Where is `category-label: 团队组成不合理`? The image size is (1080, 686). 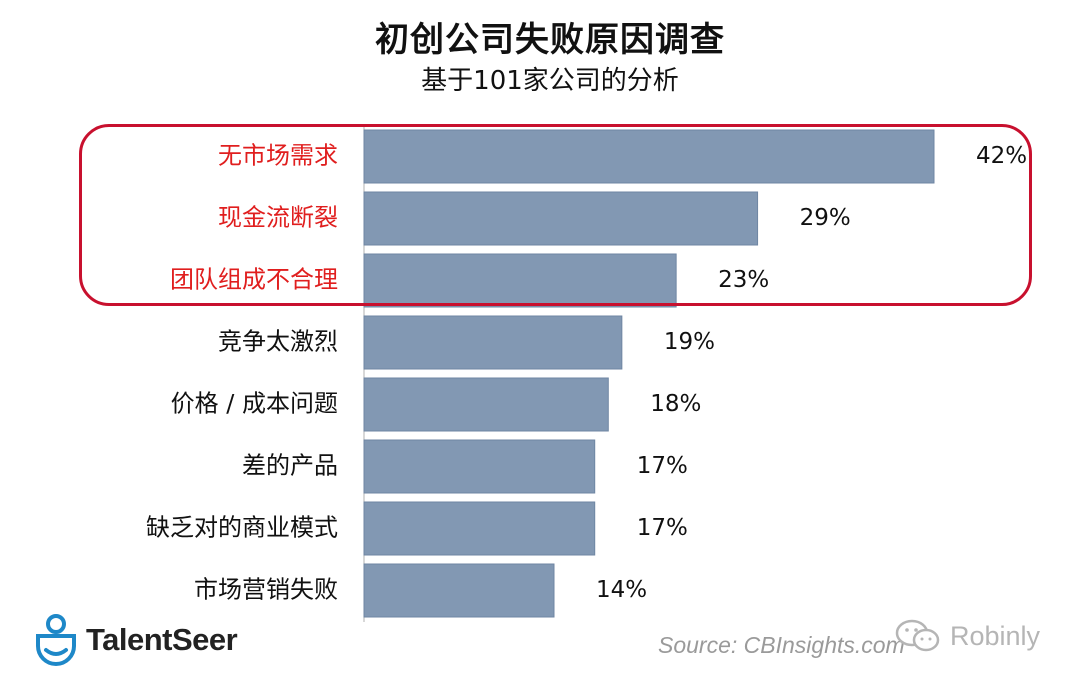 category-label: 团队组成不合理 is located at coordinates (254, 280).